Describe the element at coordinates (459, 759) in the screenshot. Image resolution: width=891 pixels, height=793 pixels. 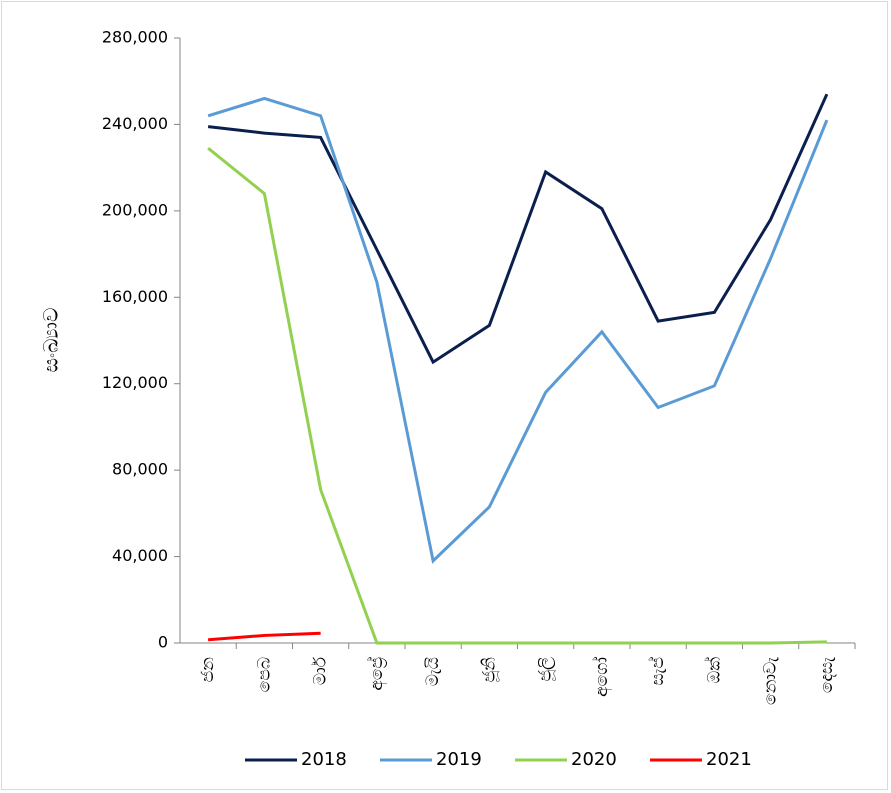
I see `legend-label: 2019` at that location.